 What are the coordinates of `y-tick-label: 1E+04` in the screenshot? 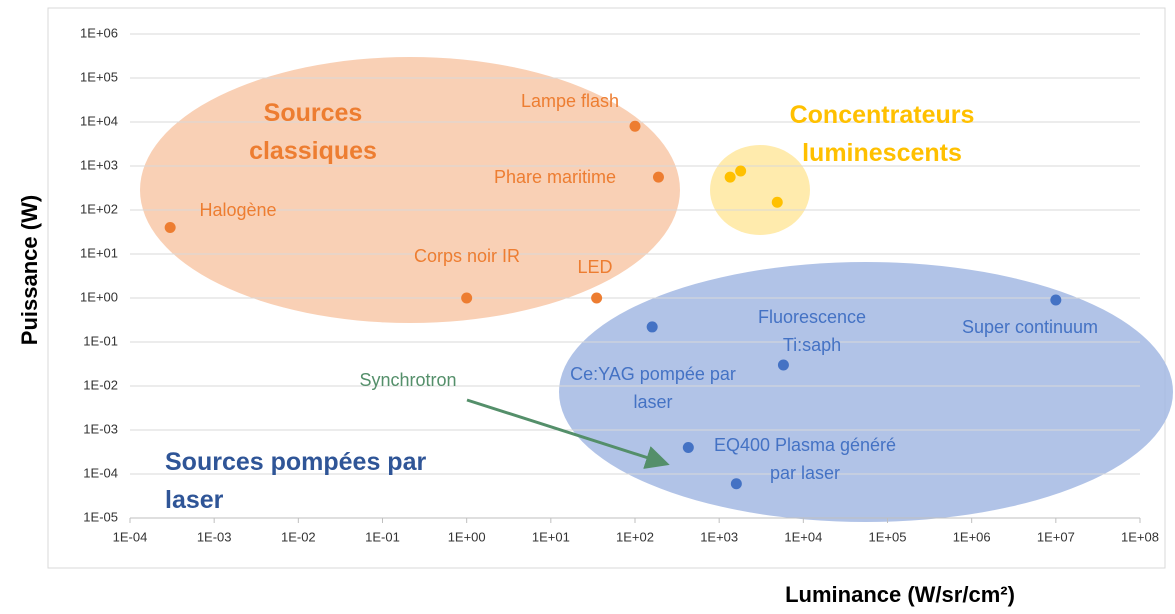 It's located at (99, 120).